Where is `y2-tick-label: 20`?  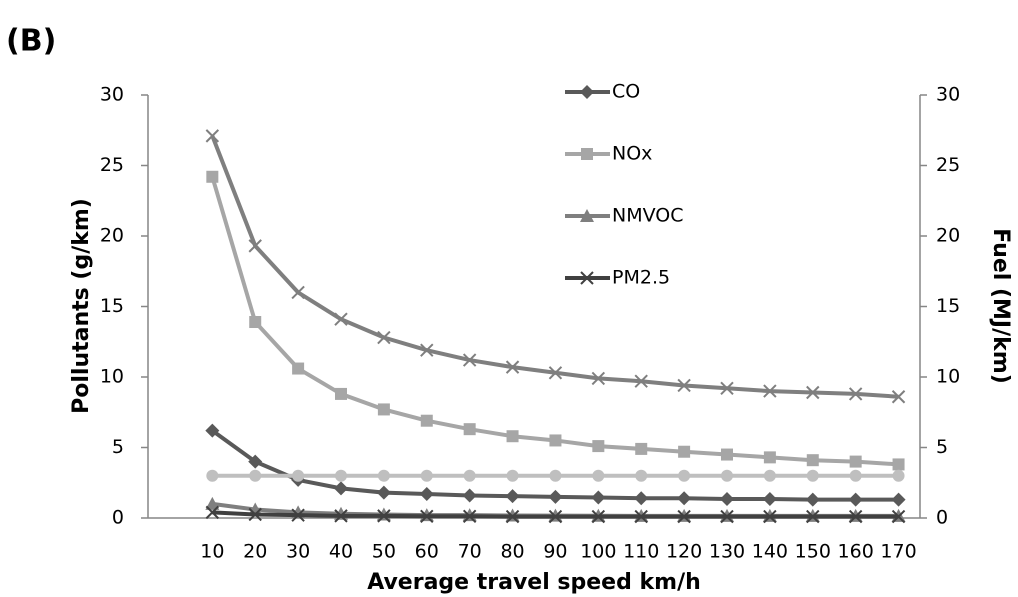 y2-tick-label: 20 is located at coordinates (948, 236).